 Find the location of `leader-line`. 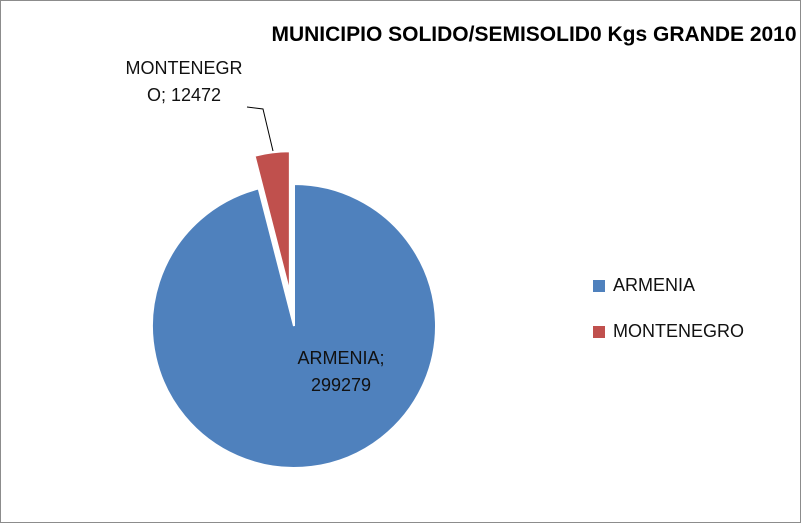

leader-line is located at coordinates (260, 129).